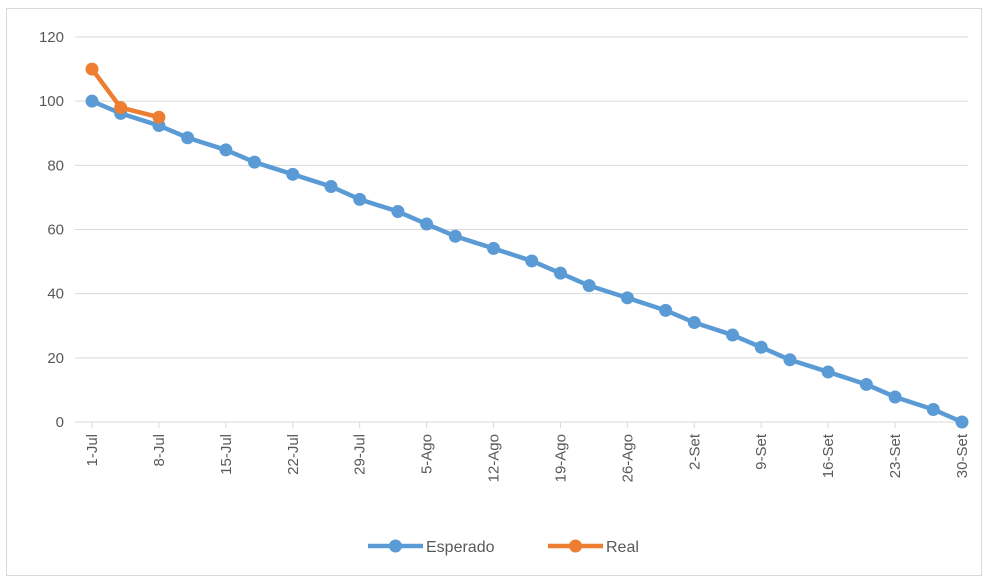 Image resolution: width=985 pixels, height=580 pixels. I want to click on y-tick-label: 100, so click(51, 101).